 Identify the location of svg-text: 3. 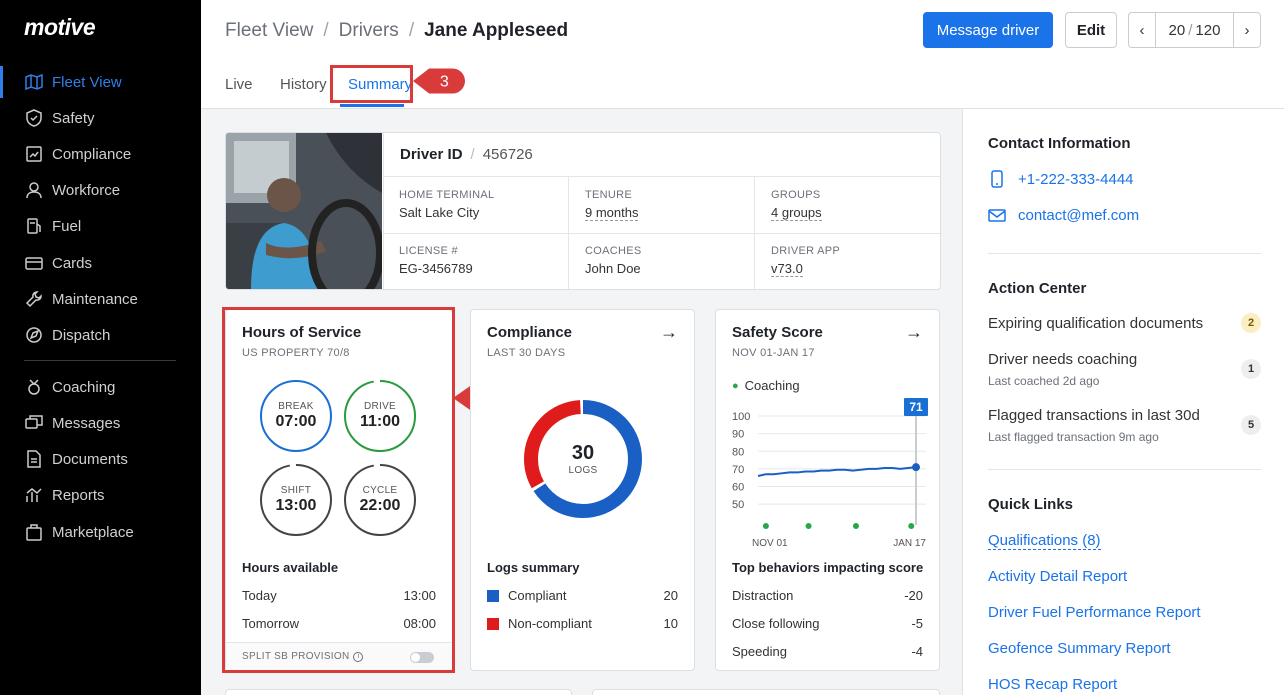
(444, 81).